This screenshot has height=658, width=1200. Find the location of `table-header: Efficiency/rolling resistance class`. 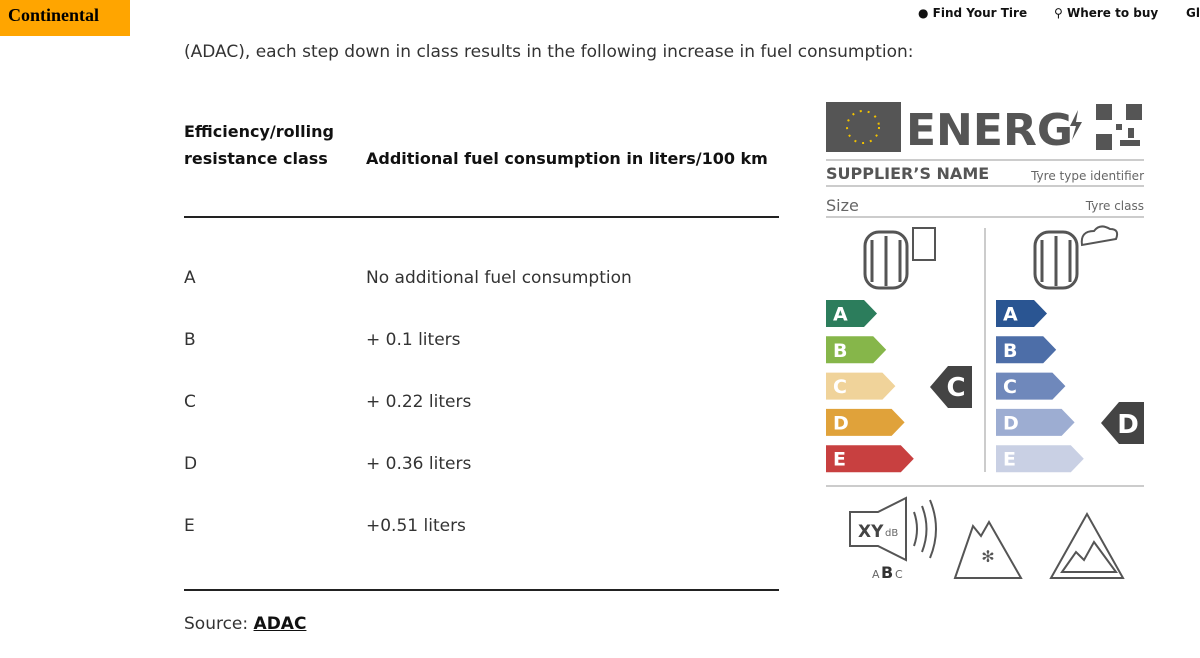

table-header: Efficiency/rolling resistance class is located at coordinates (259, 145).